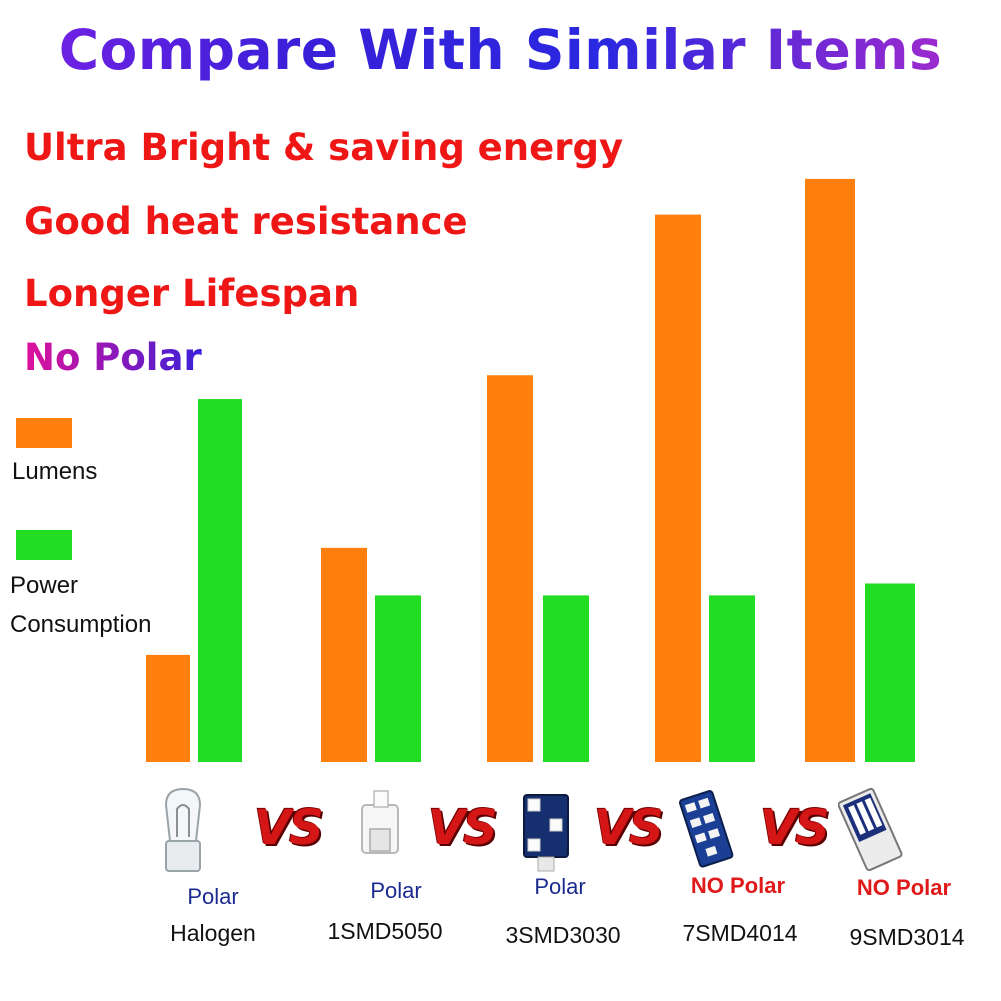 This screenshot has width=1001, height=1001. I want to click on feature-no-polar: No Polar, so click(113, 357).